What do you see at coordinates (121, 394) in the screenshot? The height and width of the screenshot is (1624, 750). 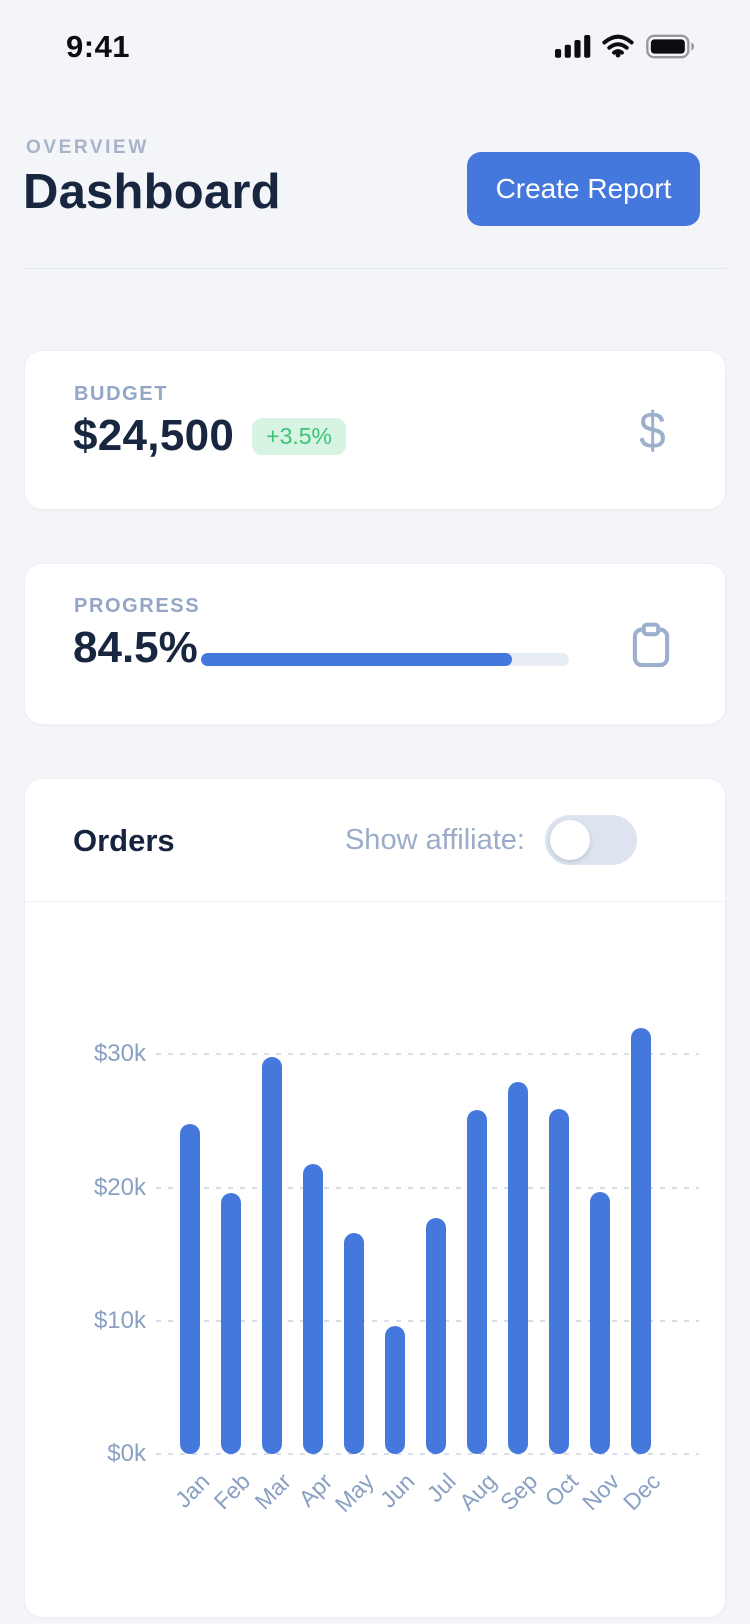 I see `budget-label: BUDGET` at bounding box center [121, 394].